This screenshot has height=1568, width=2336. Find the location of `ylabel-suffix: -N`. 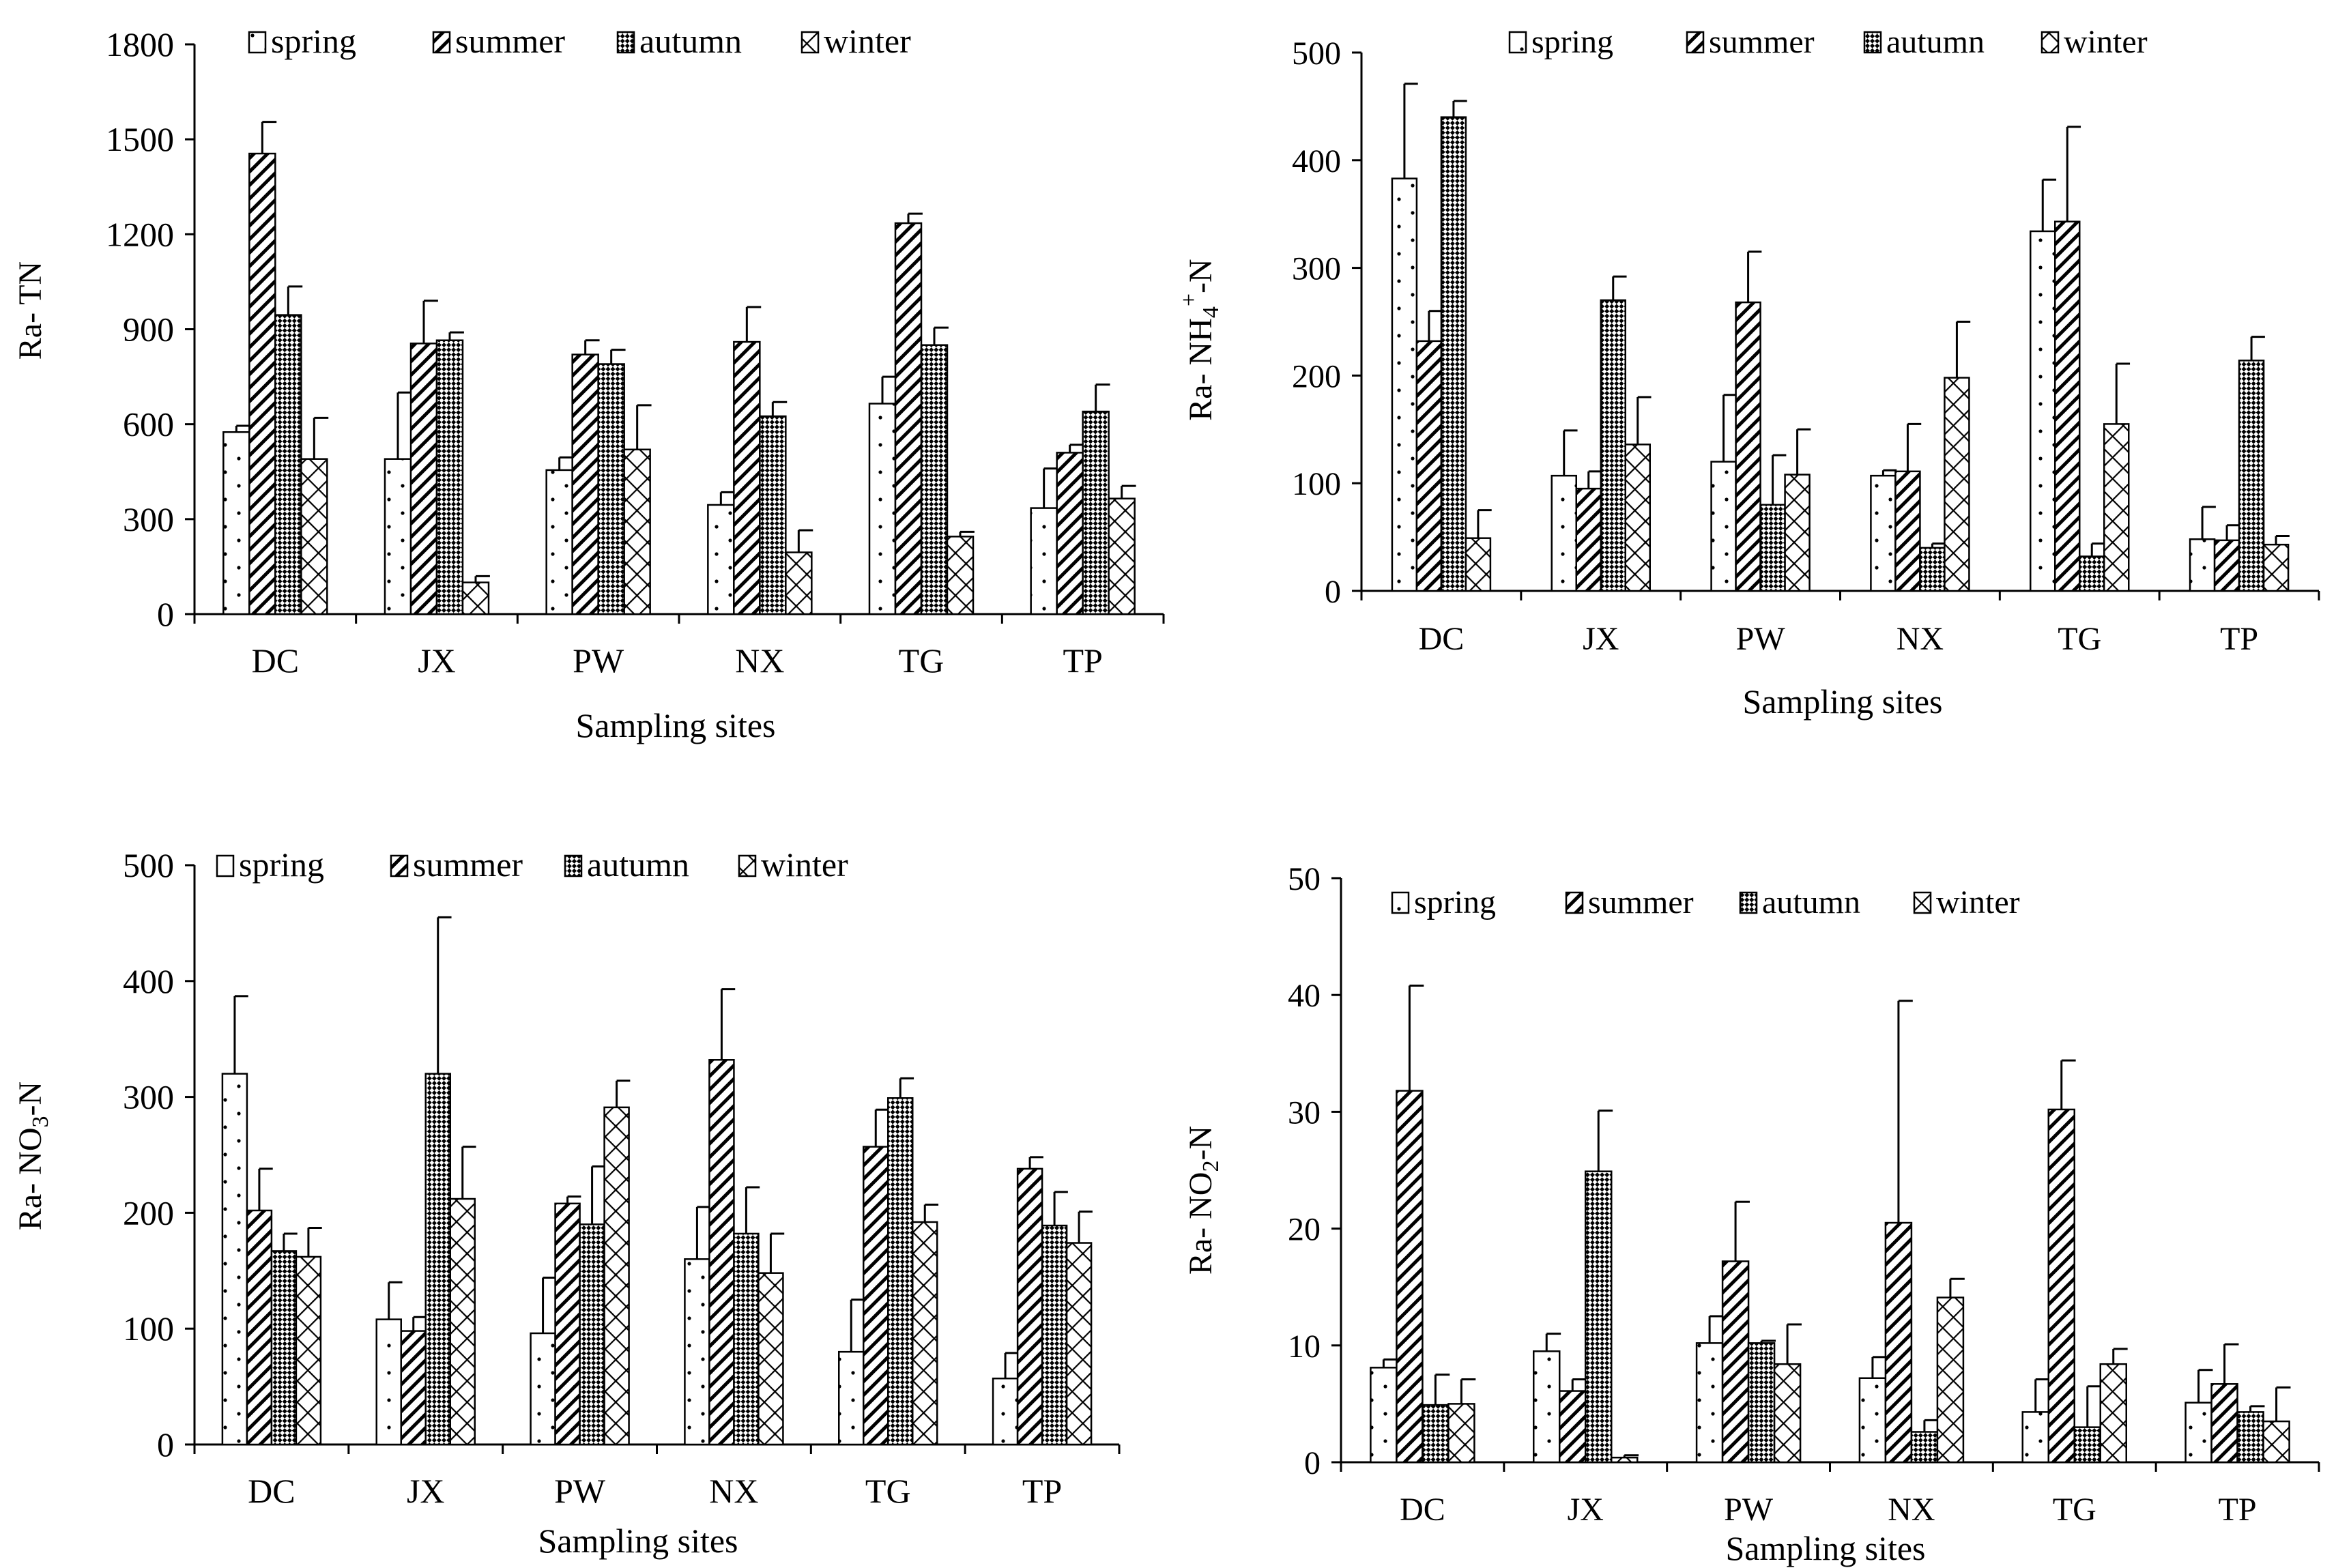

ylabel-suffix: -N is located at coordinates (1201, 1143).